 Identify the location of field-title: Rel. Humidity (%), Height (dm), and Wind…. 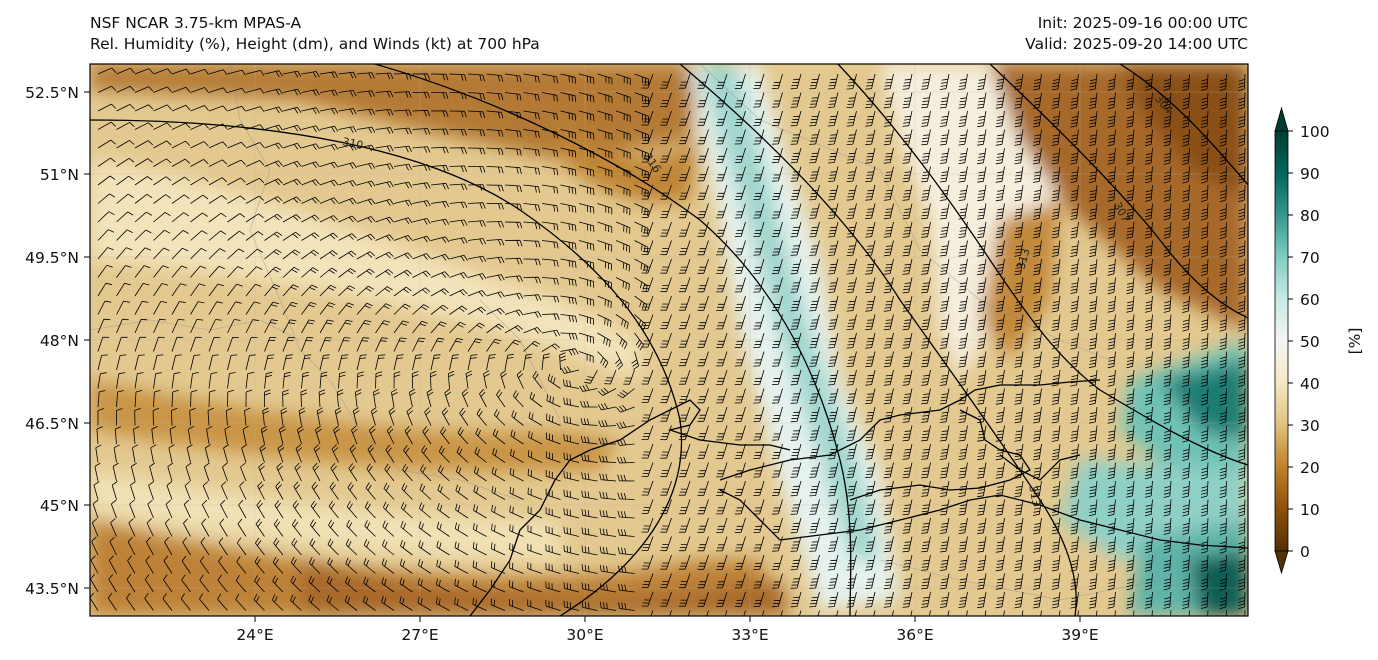
(315, 44).